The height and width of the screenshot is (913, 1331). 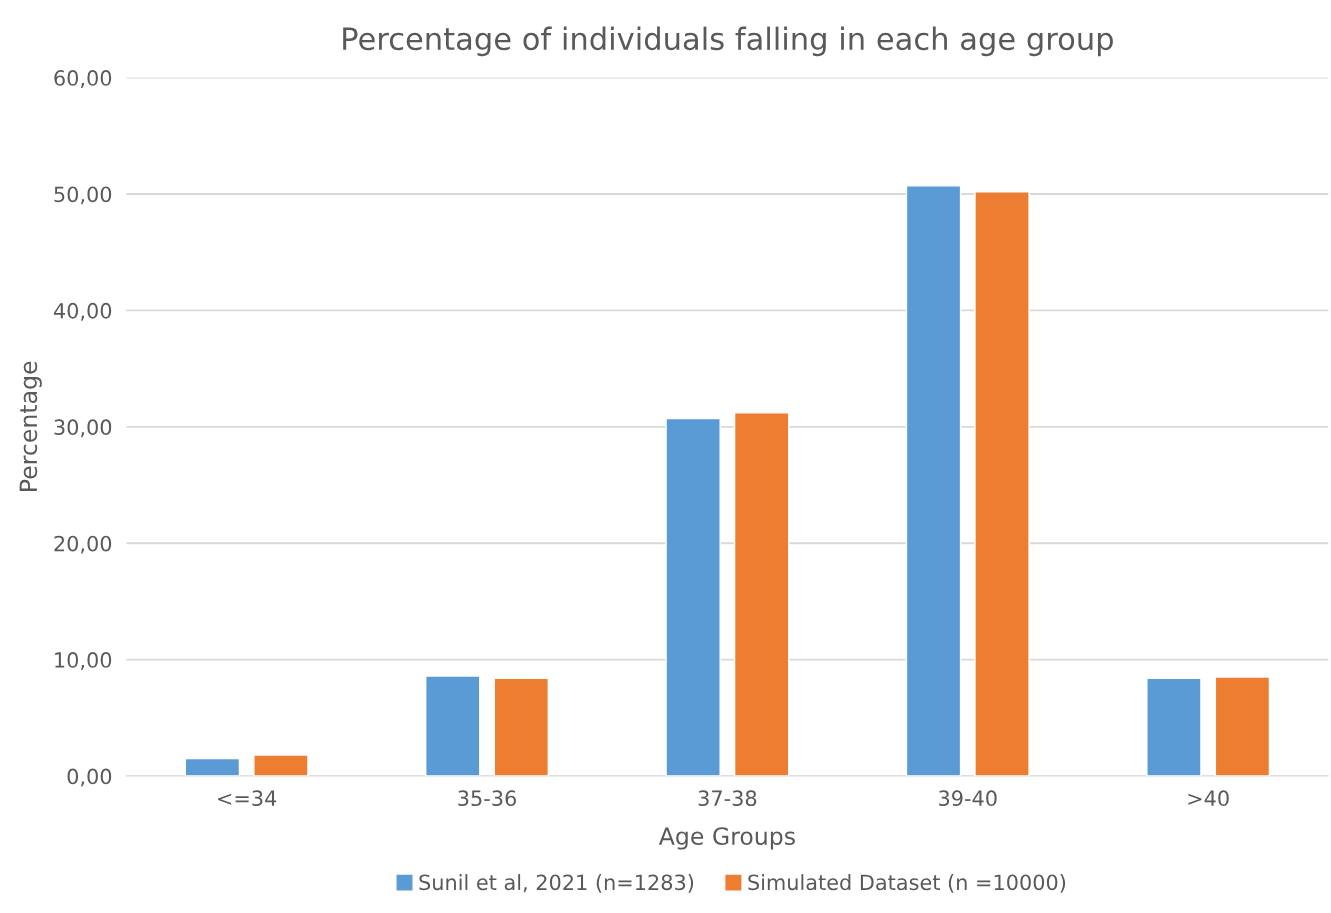 I want to click on x-tick-label: 39-40, so click(x=968, y=798).